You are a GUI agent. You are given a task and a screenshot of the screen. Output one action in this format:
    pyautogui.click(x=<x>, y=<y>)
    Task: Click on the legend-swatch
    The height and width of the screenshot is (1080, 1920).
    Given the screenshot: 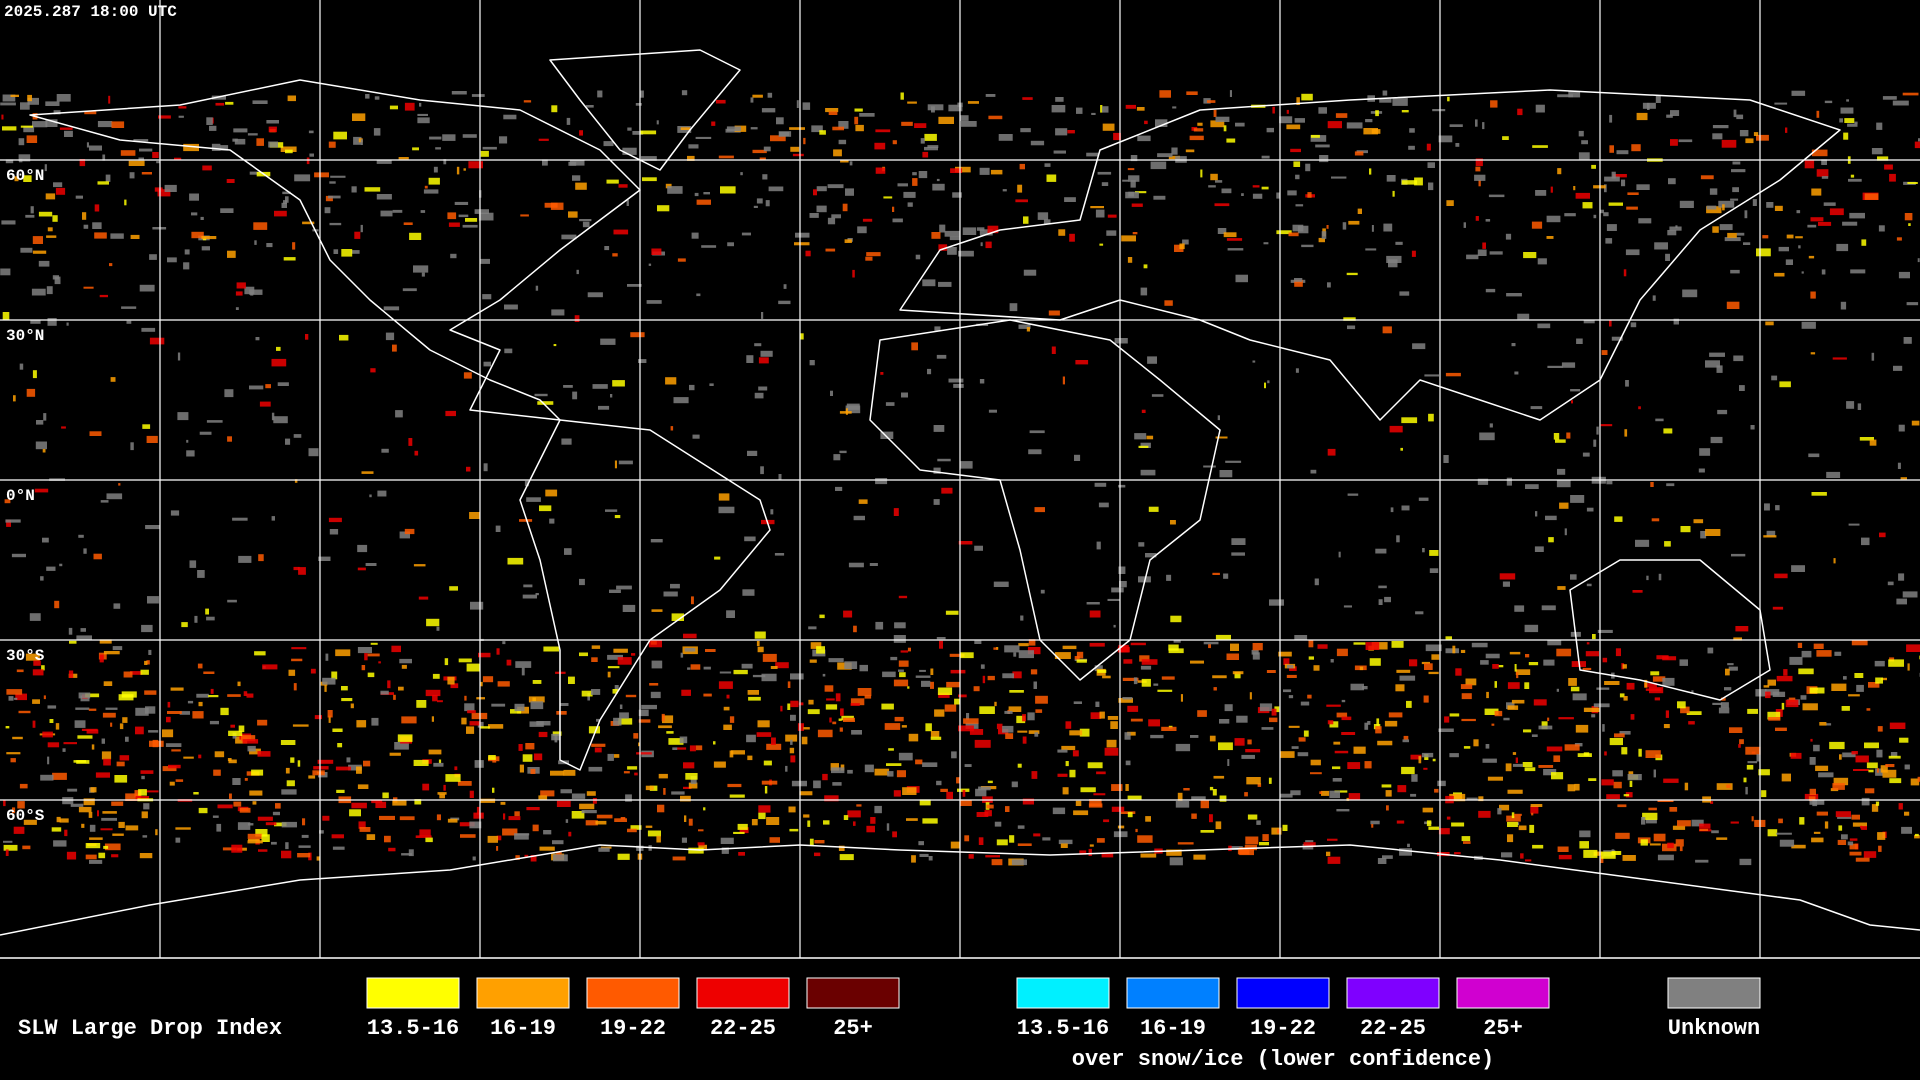 What is the action you would take?
    pyautogui.click(x=853, y=993)
    